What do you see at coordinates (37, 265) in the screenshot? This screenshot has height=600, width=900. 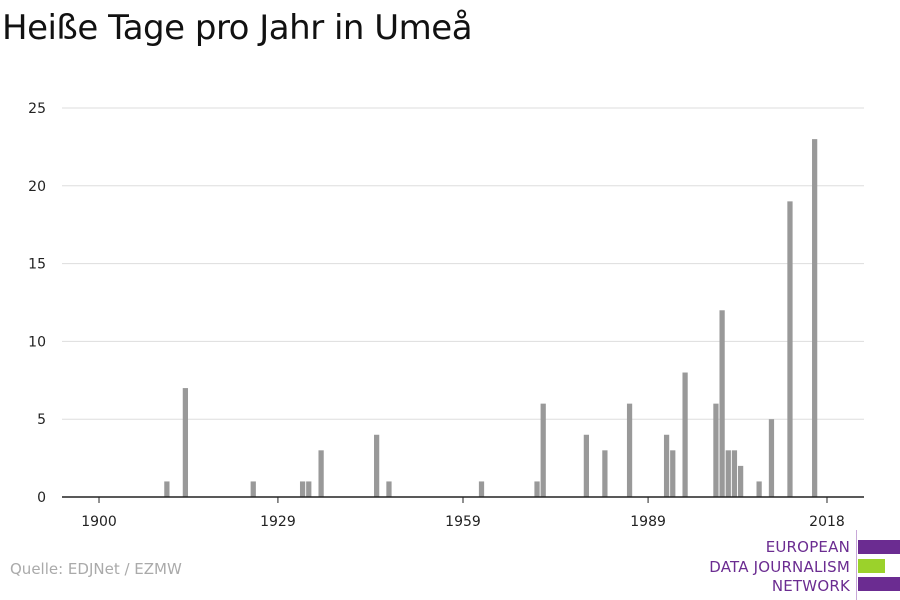 I see `y-tick-label: 15` at bounding box center [37, 265].